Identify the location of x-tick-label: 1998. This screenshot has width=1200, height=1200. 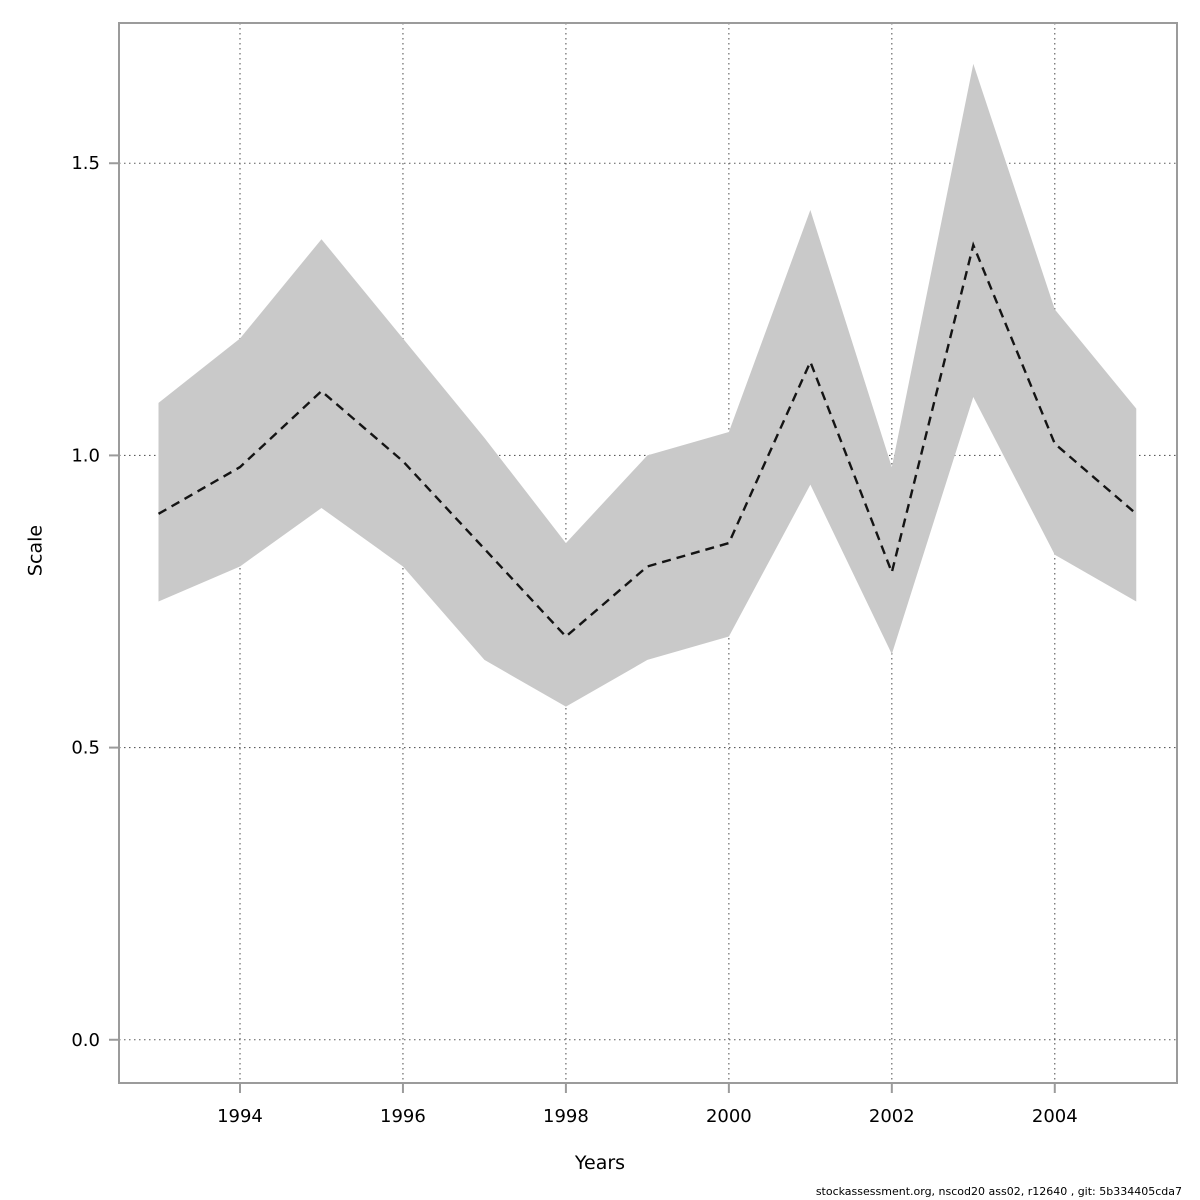
(566, 1116).